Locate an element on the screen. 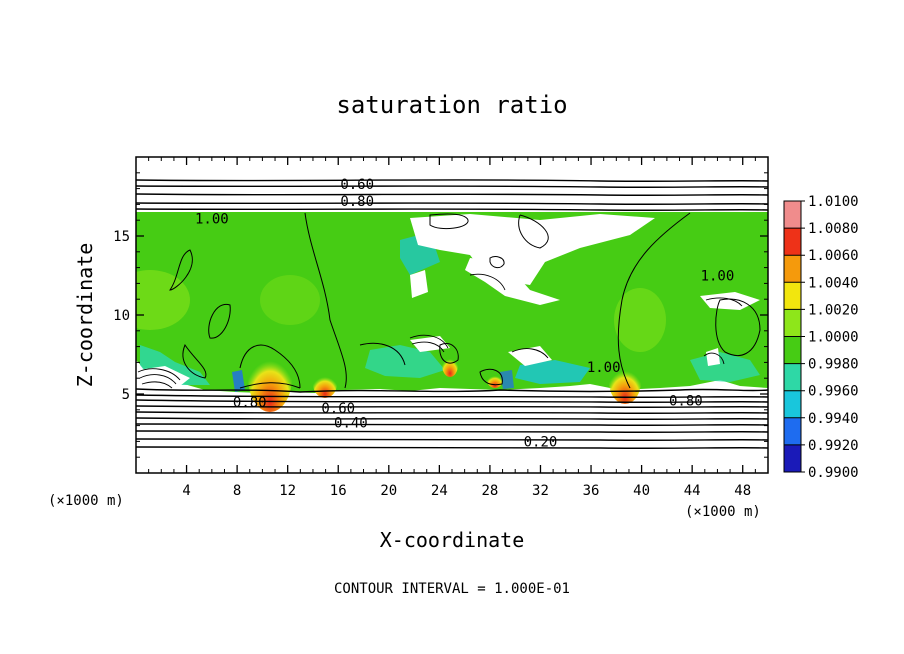 The height and width of the screenshot is (654, 904). x-tick-label: 32 is located at coordinates (540, 491).